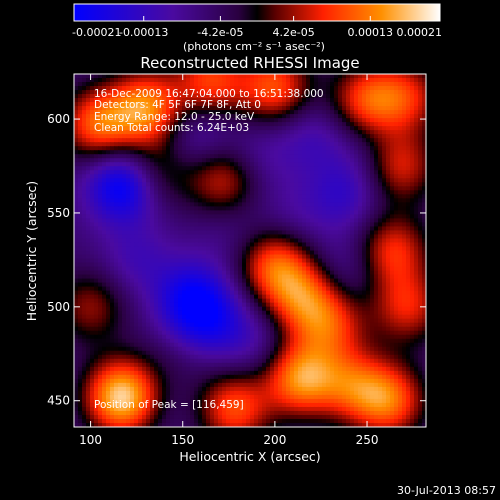  Describe the element at coordinates (96, 32) in the screenshot. I see `colorbar-tick-label: -0.00021` at that location.